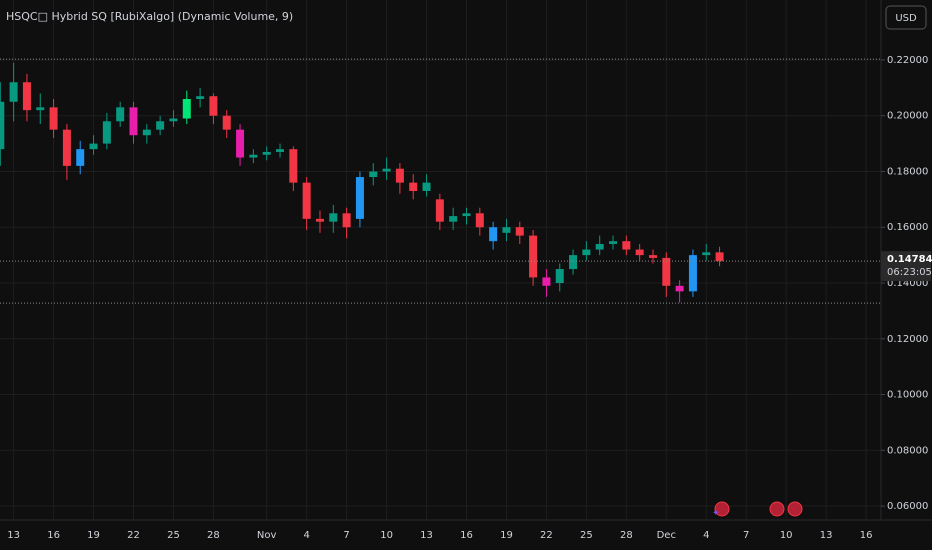  What do you see at coordinates (907, 339) in the screenshot?
I see `y-tick-label: 0.12000` at bounding box center [907, 339].